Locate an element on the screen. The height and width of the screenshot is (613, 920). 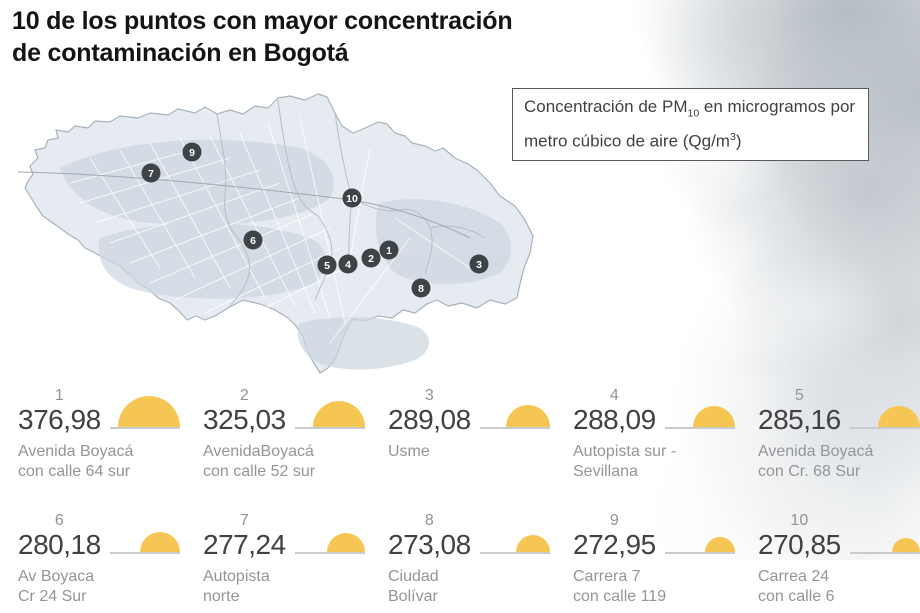
pm10-value: 376,98 is located at coordinates (59, 419).